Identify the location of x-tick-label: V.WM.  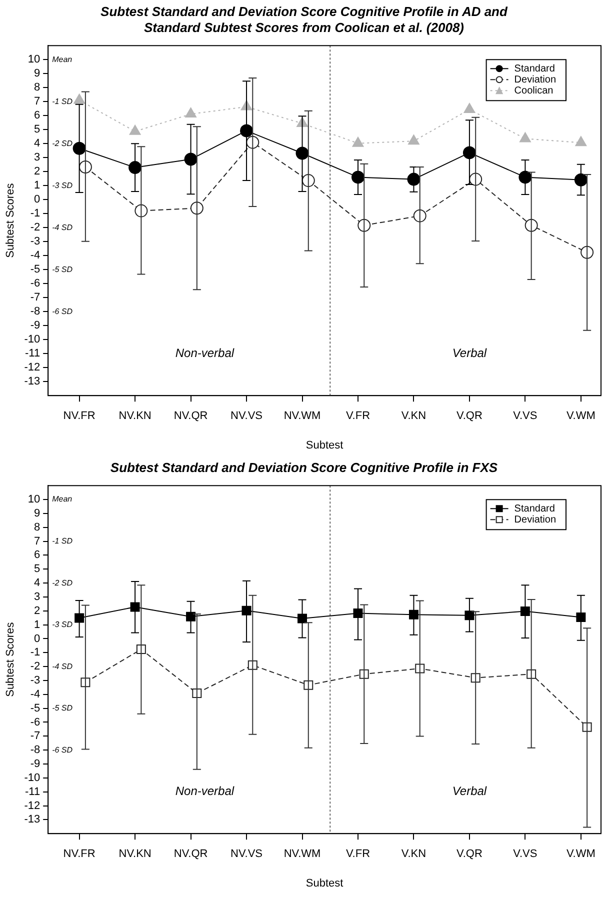
(581, 854).